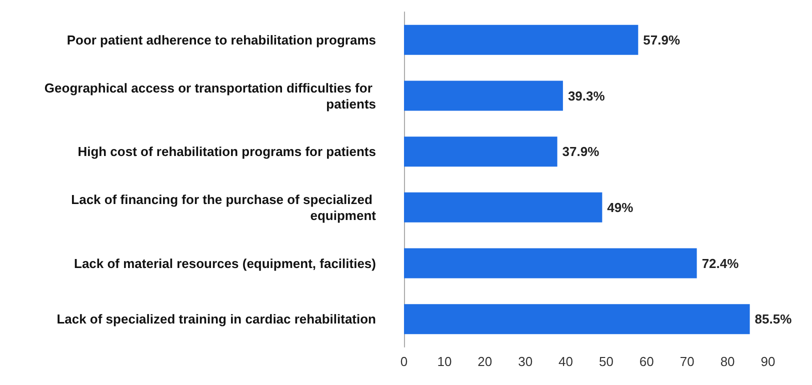  Describe the element at coordinates (606, 361) in the screenshot. I see `x-tick-label: 50` at that location.